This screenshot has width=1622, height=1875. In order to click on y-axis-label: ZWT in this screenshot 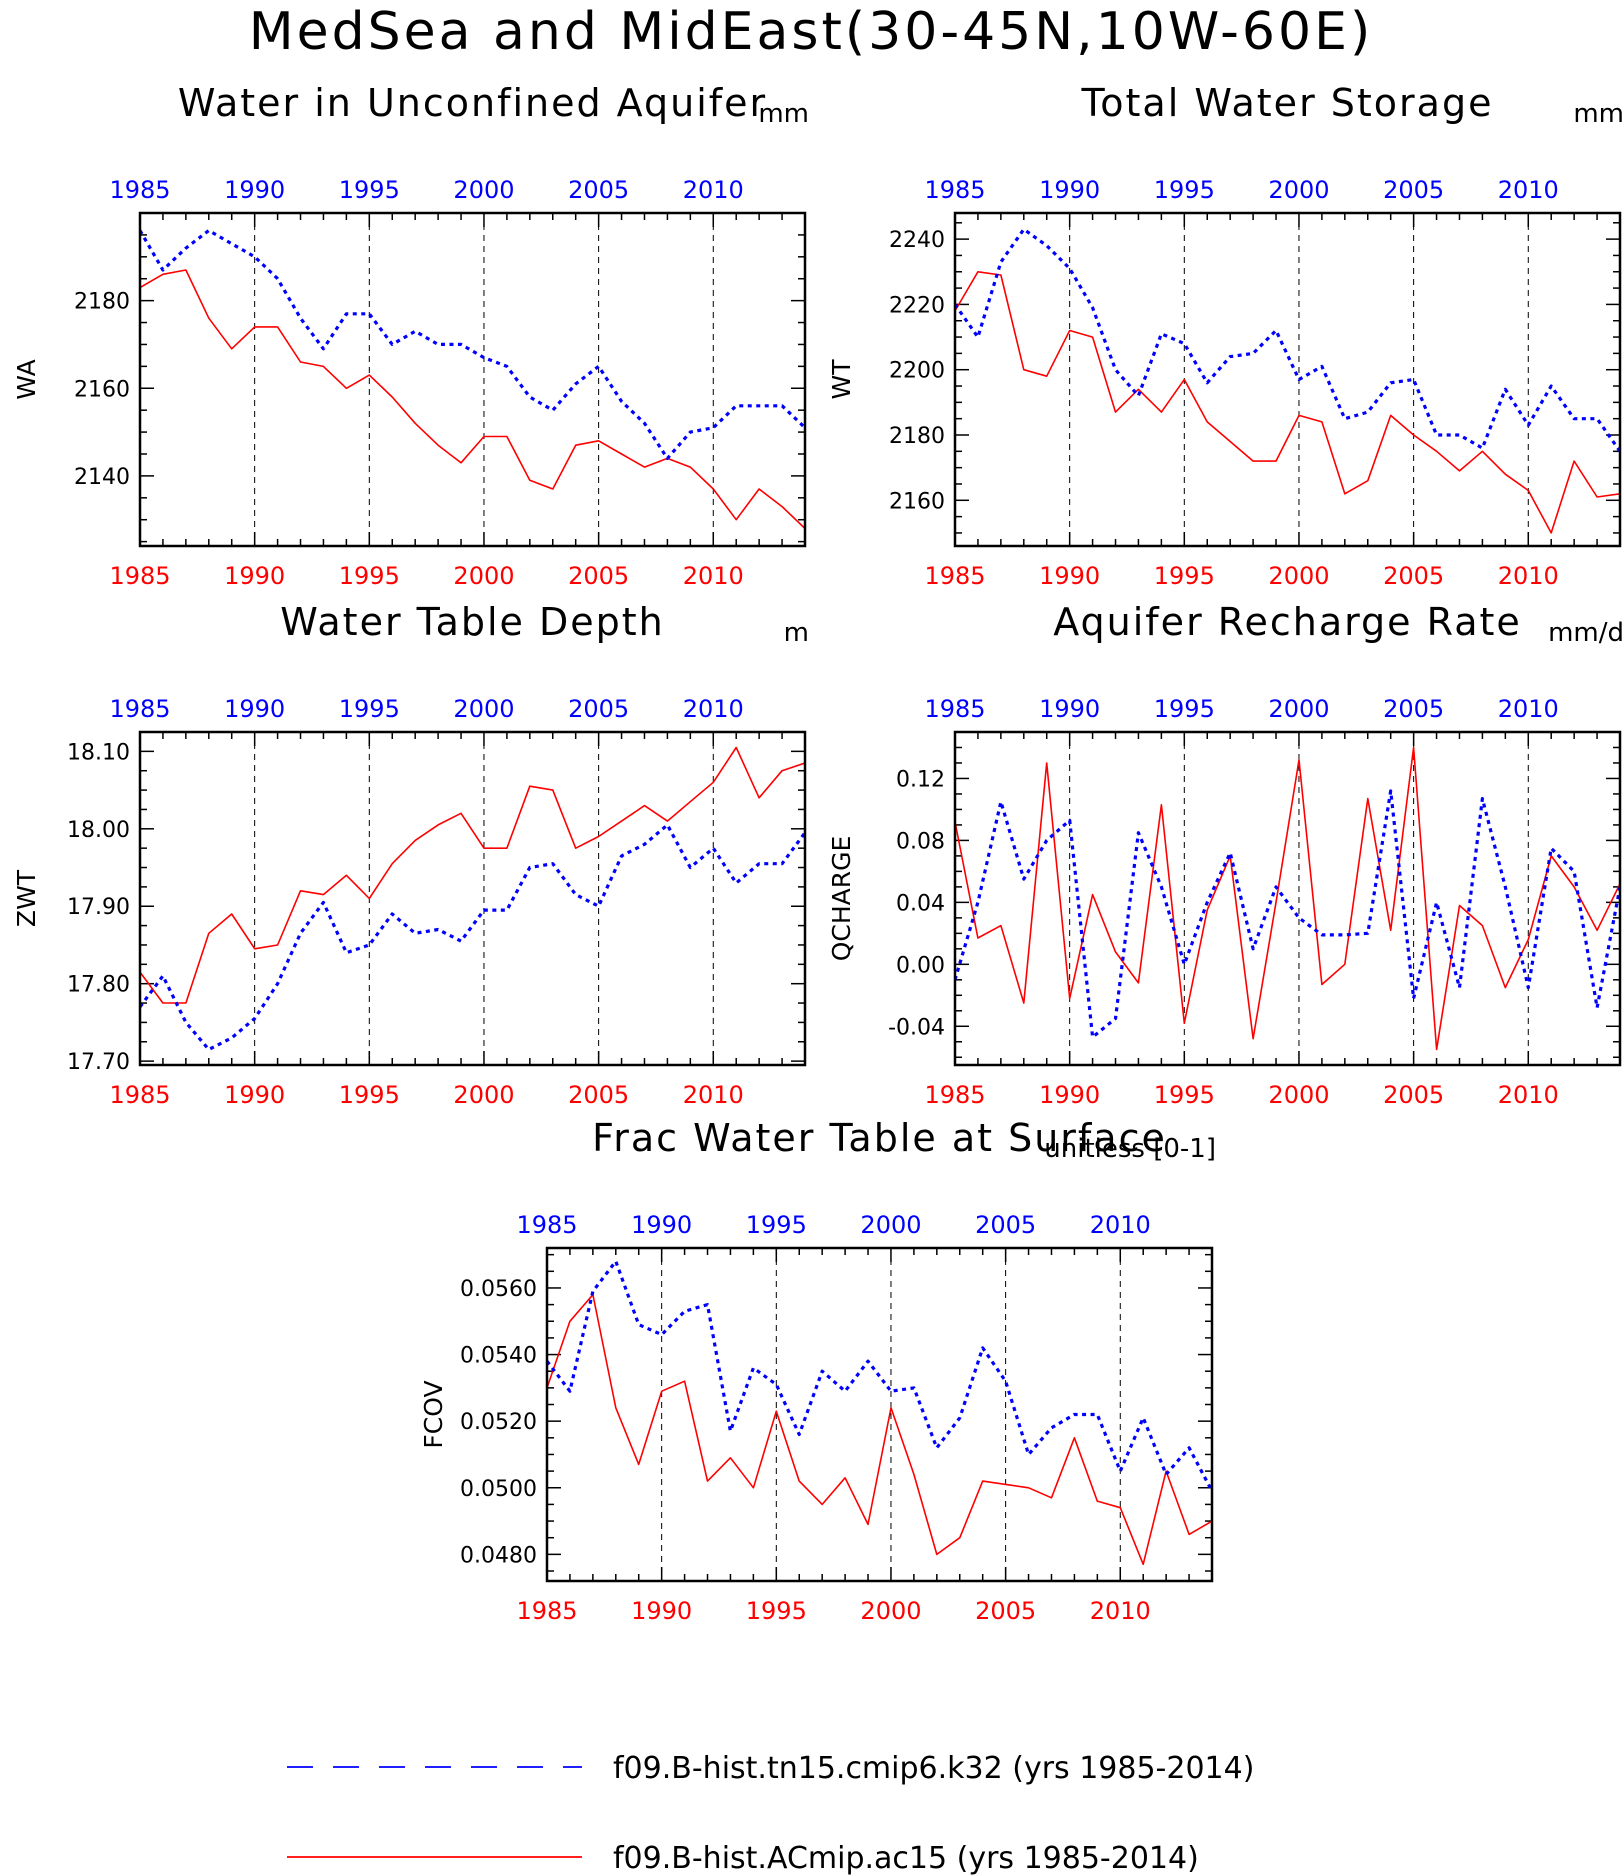, I will do `click(26, 898)`.